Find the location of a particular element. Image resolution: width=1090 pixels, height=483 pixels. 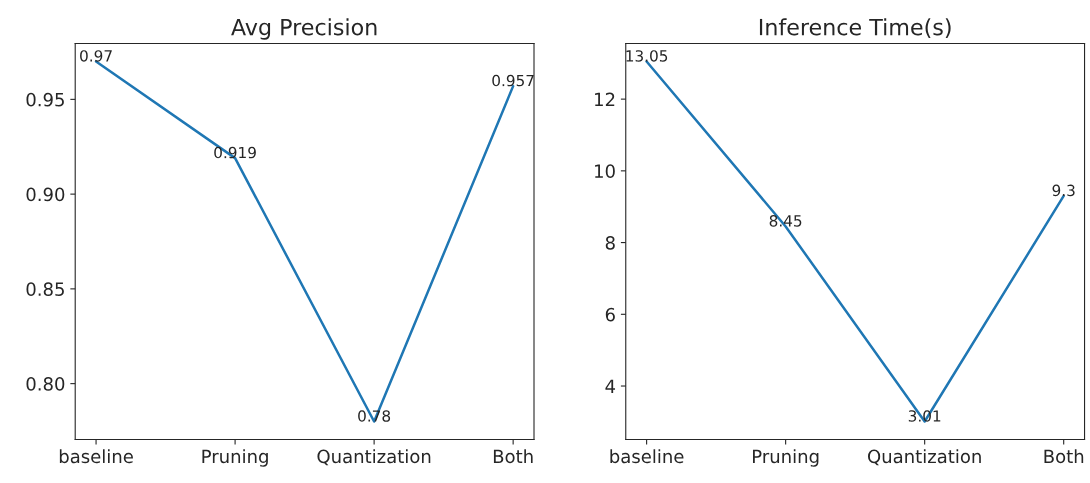

y-tick-label: 0.85 is located at coordinates (45, 289).